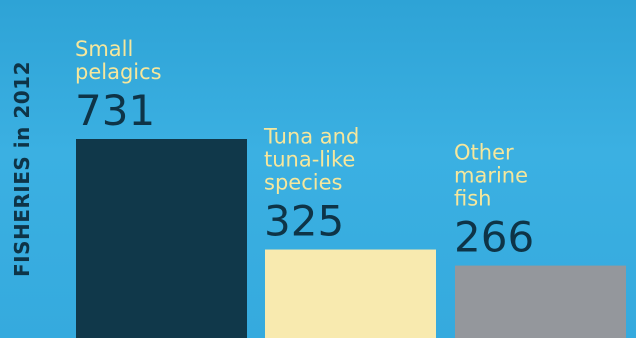  I want to click on category-label-3-line-3: fish, so click(472, 199).